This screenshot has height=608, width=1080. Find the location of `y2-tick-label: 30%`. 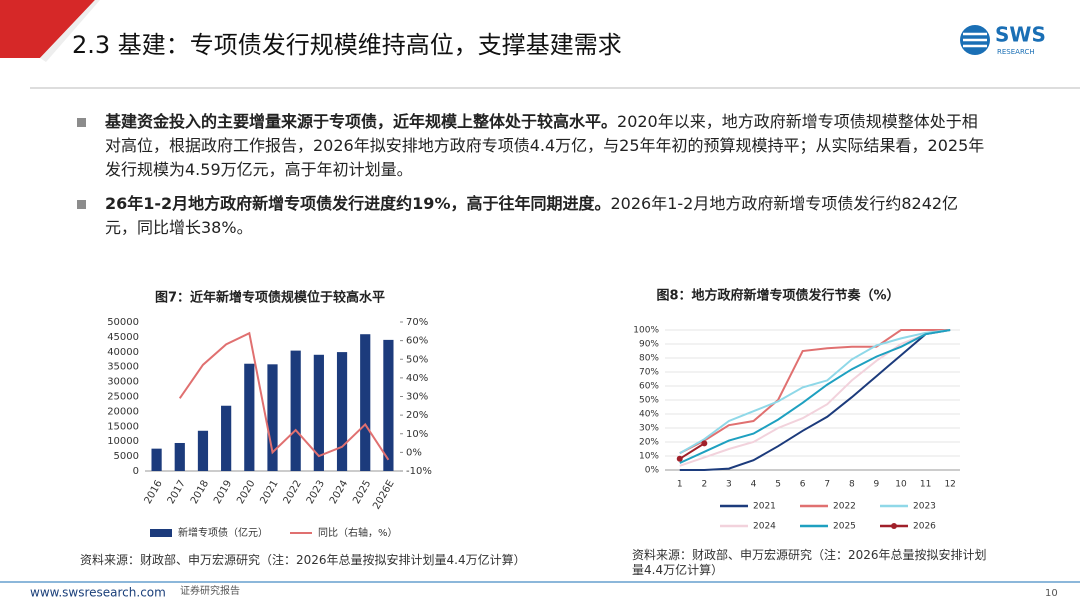

y2-tick-label: 30% is located at coordinates (417, 397).